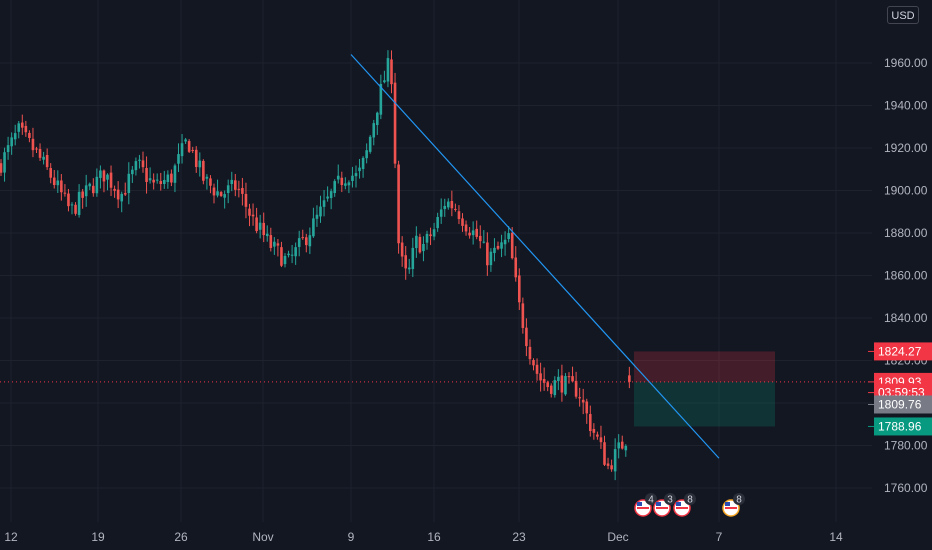 The height and width of the screenshot is (550, 932). I want to click on y-tick-label: 1860.00, so click(906, 276).